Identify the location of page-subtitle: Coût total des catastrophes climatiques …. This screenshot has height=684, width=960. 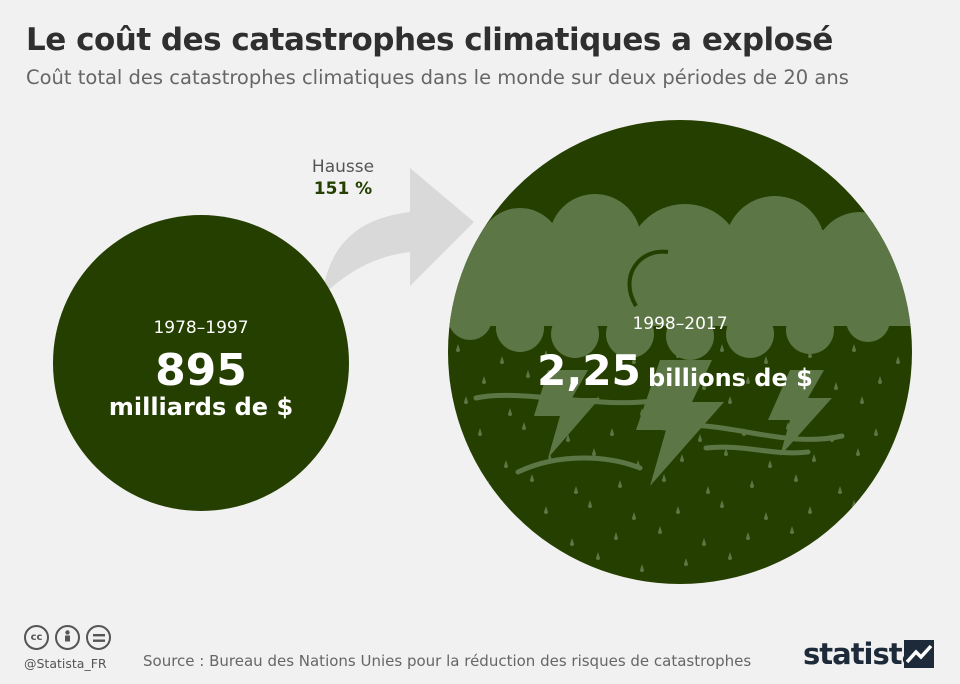
(437, 77).